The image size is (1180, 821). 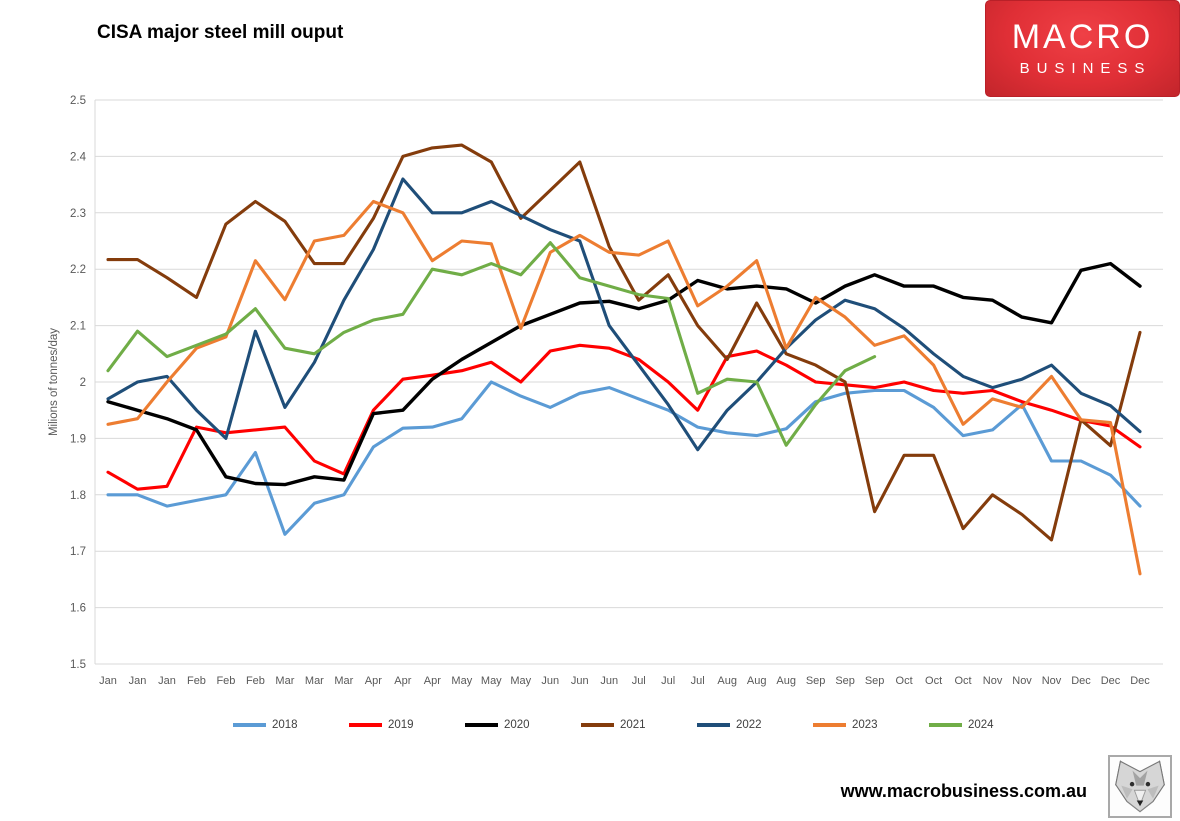 What do you see at coordinates (981, 725) in the screenshot?
I see `legend-label-2024: 2024` at bounding box center [981, 725].